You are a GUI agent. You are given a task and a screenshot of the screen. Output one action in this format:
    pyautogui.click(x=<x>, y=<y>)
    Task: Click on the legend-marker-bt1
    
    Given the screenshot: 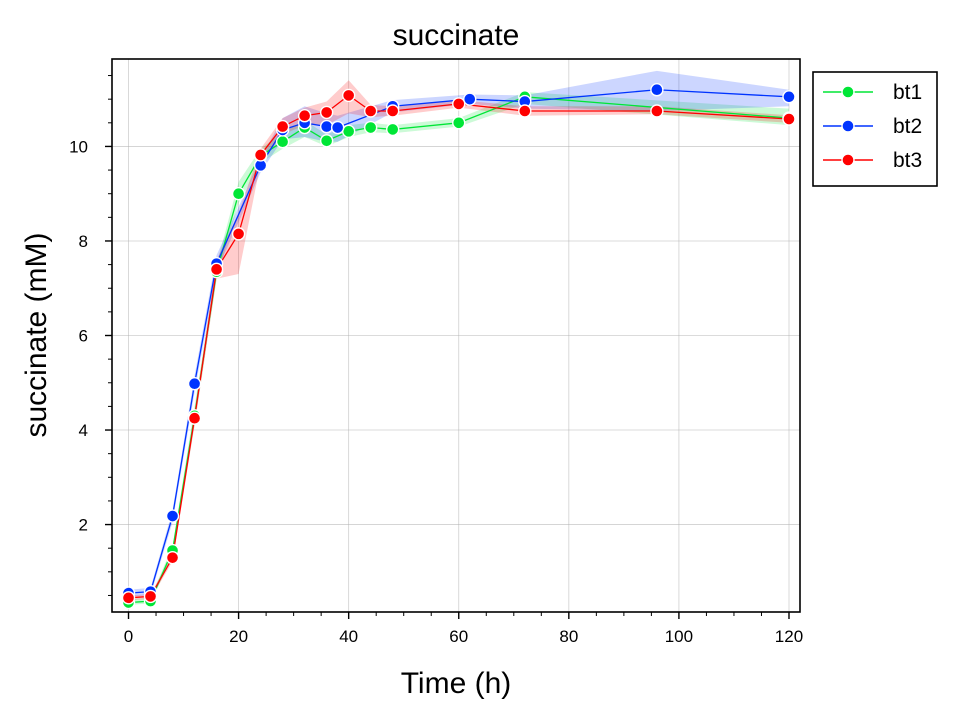 What is the action you would take?
    pyautogui.click(x=848, y=92)
    